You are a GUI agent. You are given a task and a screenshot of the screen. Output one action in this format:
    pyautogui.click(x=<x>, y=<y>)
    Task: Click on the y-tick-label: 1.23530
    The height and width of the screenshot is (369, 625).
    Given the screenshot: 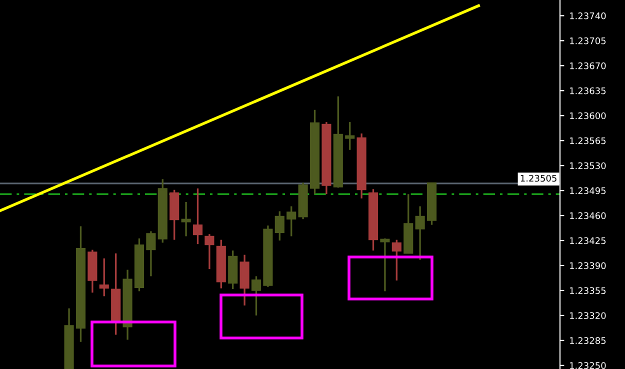 What is the action you would take?
    pyautogui.click(x=588, y=166)
    